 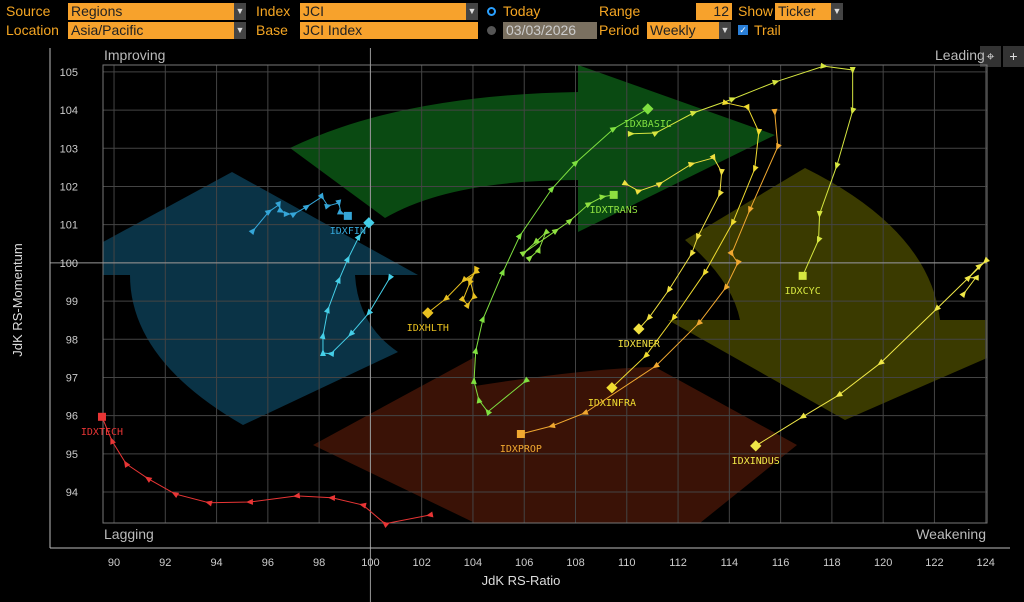 I want to click on index-select: JCI, so click(x=383, y=11).